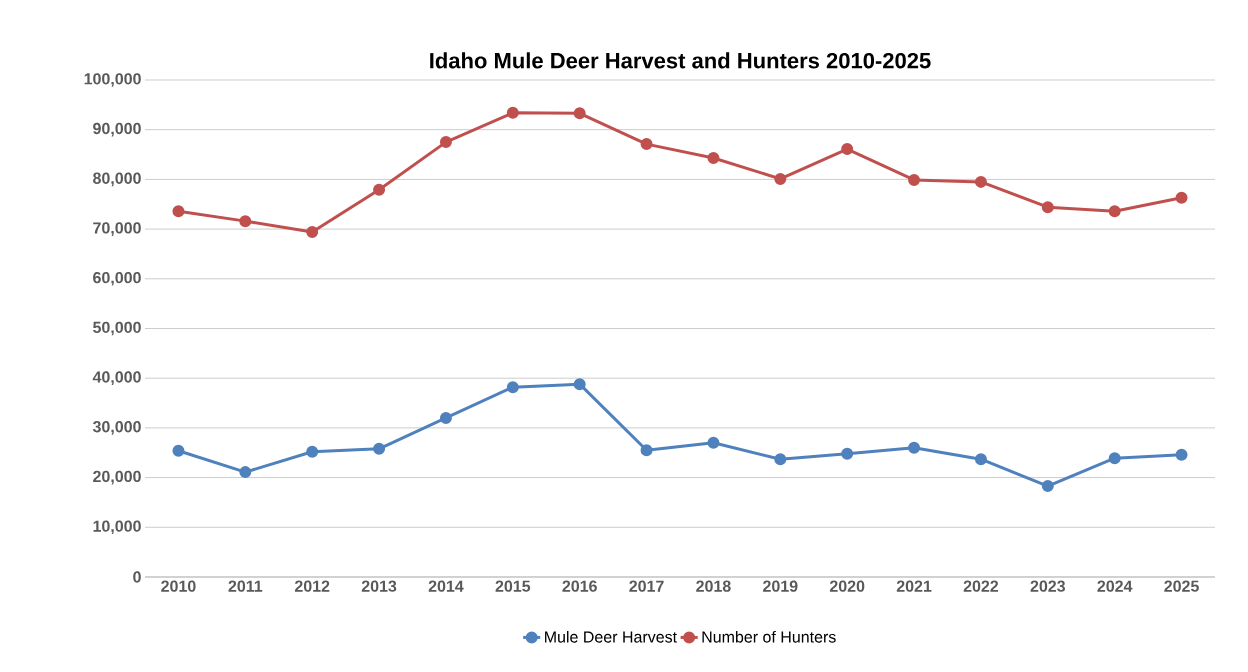  I want to click on x-tick-label: 2010, so click(178, 586).